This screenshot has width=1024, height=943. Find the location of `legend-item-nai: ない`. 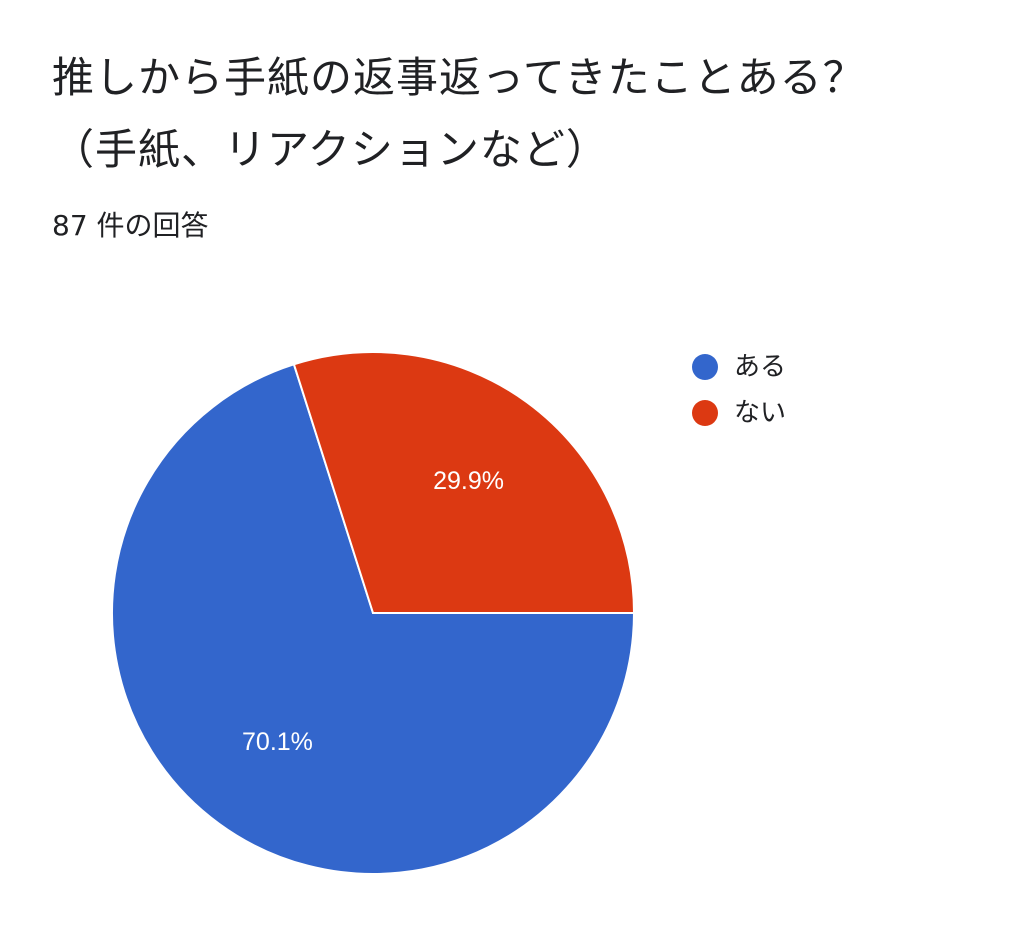

legend-item-nai: ない is located at coordinates (739, 413).